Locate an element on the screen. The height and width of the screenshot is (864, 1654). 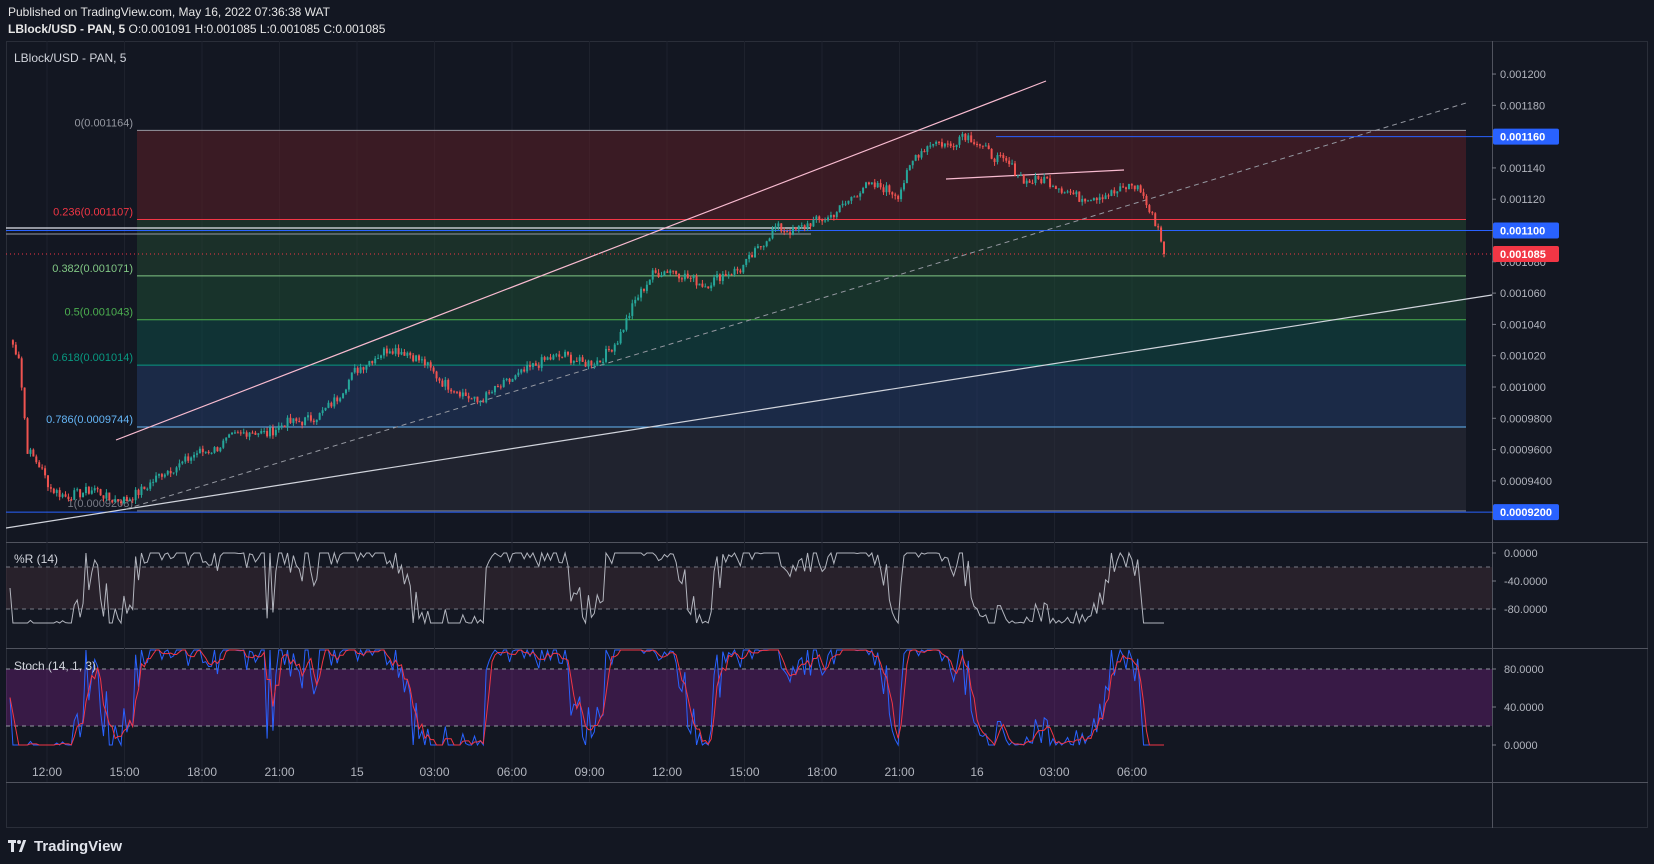
fib-level-label: 0.786(0.0009744) is located at coordinates (89, 420).